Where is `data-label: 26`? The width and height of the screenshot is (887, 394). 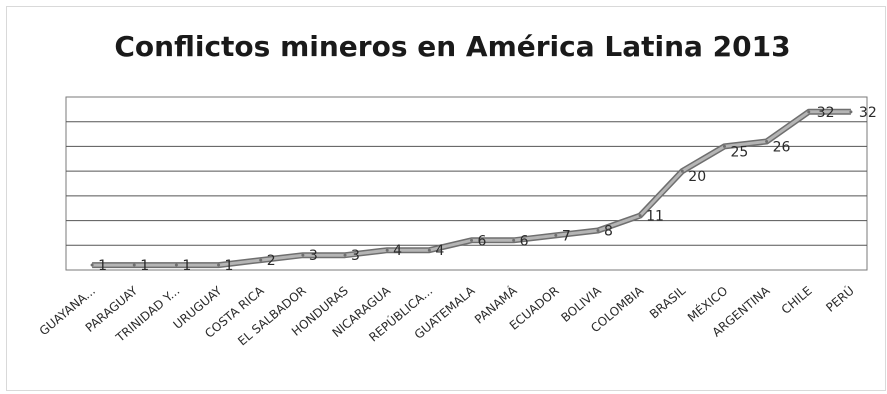
data-label: 26 is located at coordinates (782, 147).